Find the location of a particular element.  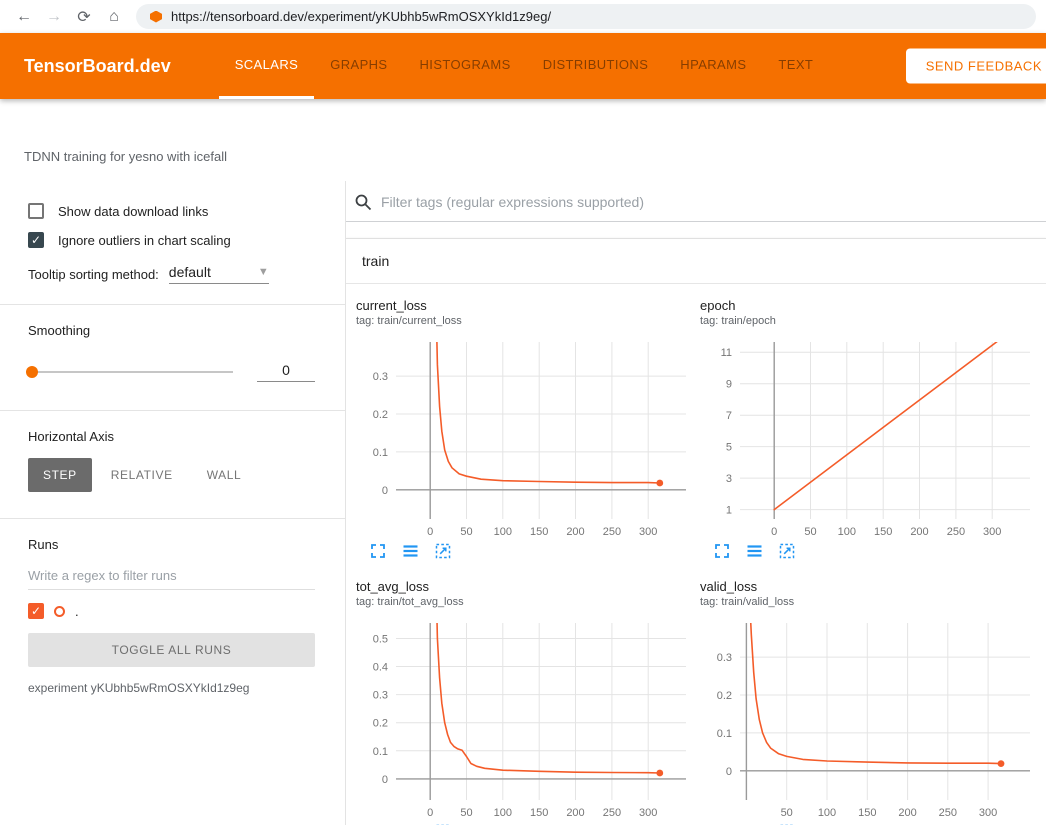

run-checkbox is located at coordinates (36, 611).